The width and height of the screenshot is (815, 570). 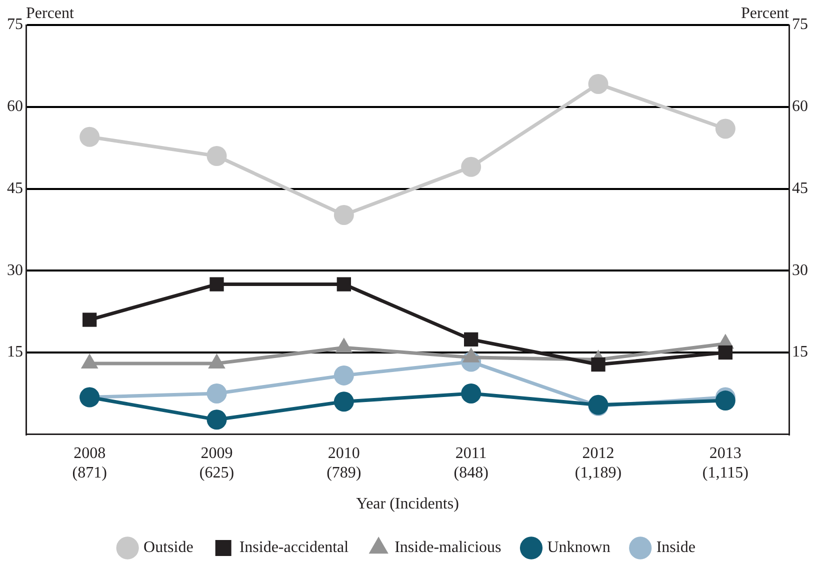 What do you see at coordinates (578, 547) in the screenshot?
I see `legend-label: Unknown` at bounding box center [578, 547].